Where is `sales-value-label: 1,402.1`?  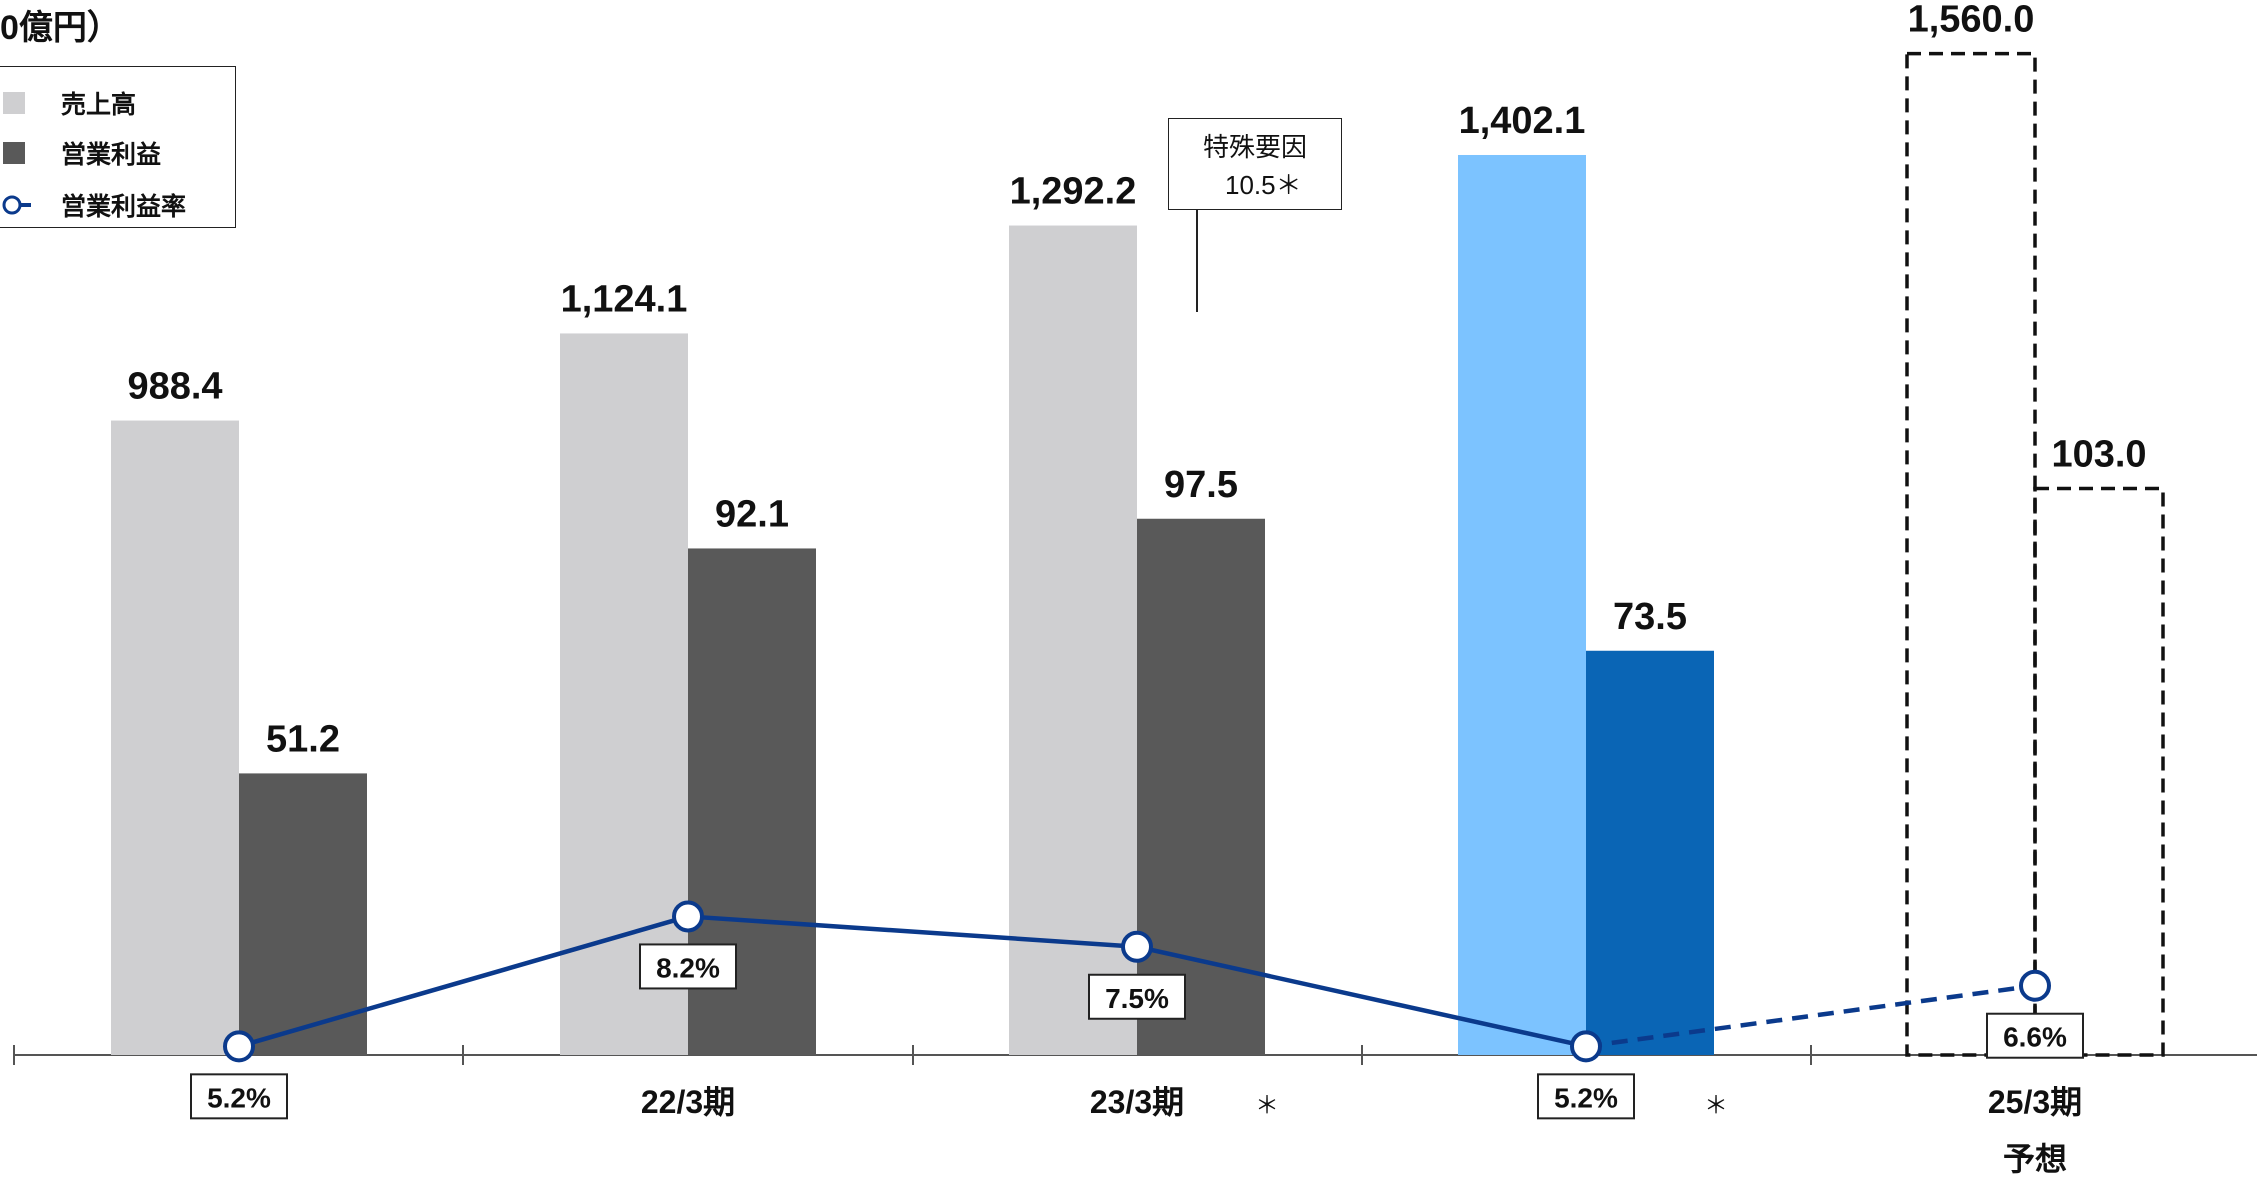
sales-value-label: 1,402.1 is located at coordinates (1522, 121).